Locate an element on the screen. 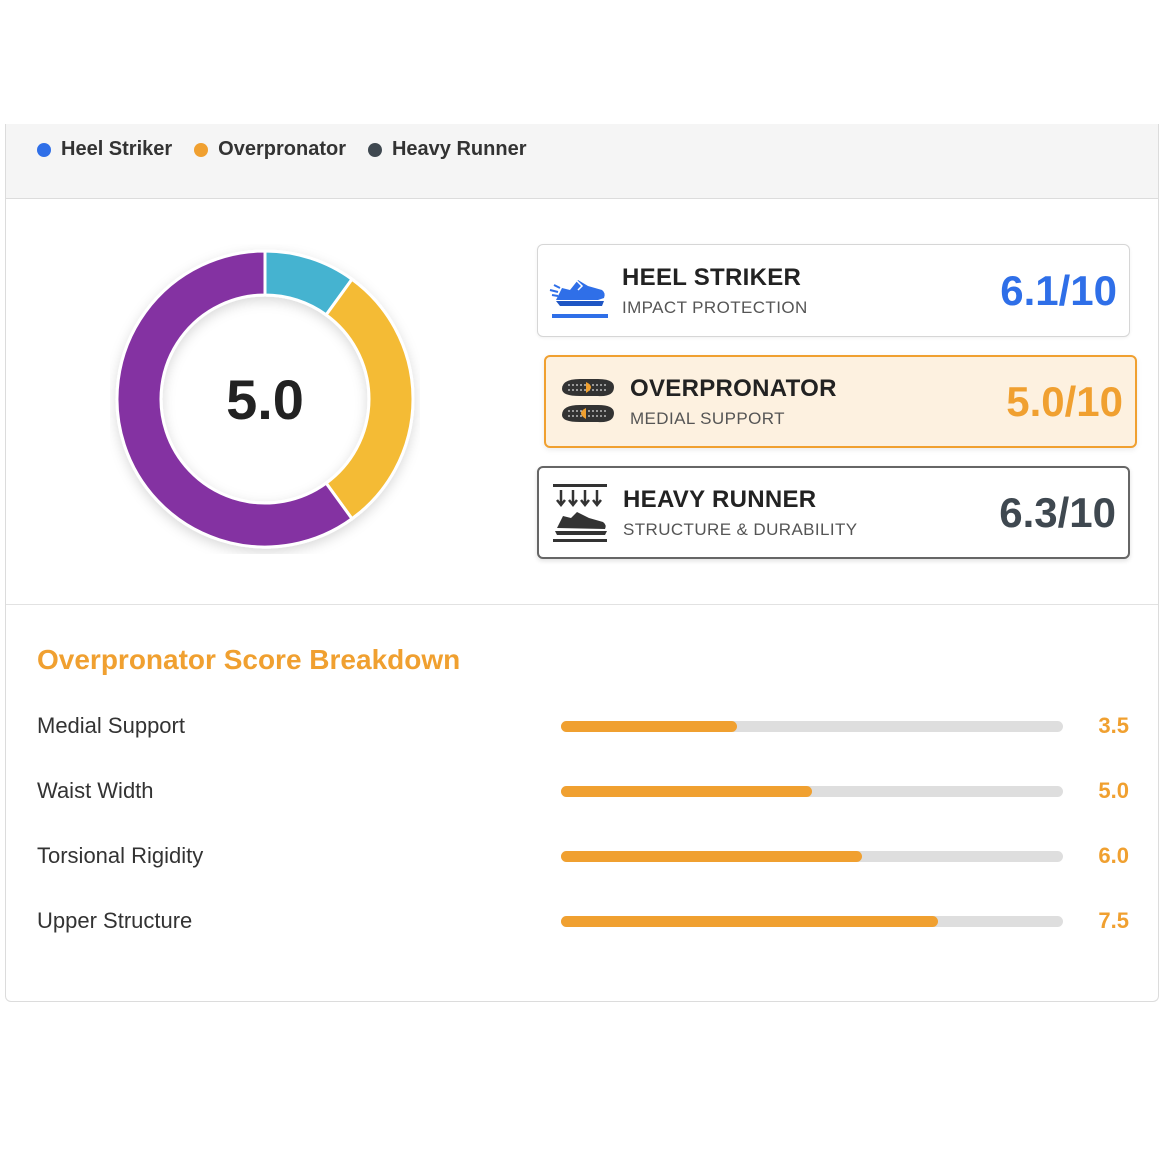 This screenshot has width=1170, height=1170. tab-overpronator: Overpronator is located at coordinates (270, 149).